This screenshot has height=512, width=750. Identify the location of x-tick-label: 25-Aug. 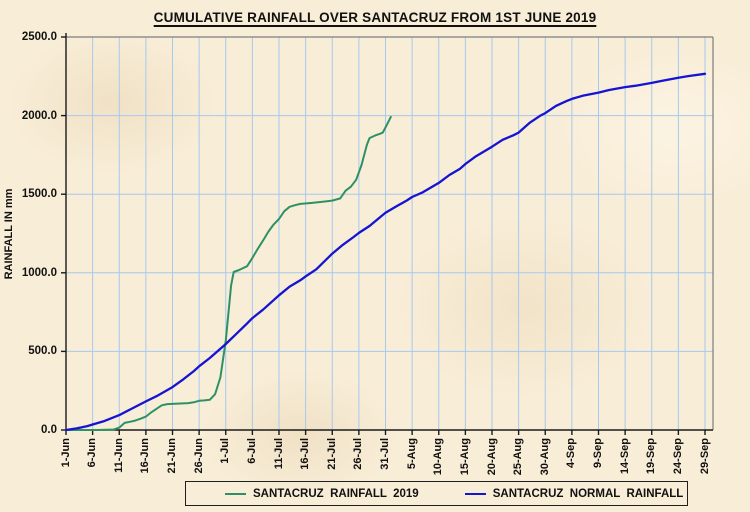
(518, 457).